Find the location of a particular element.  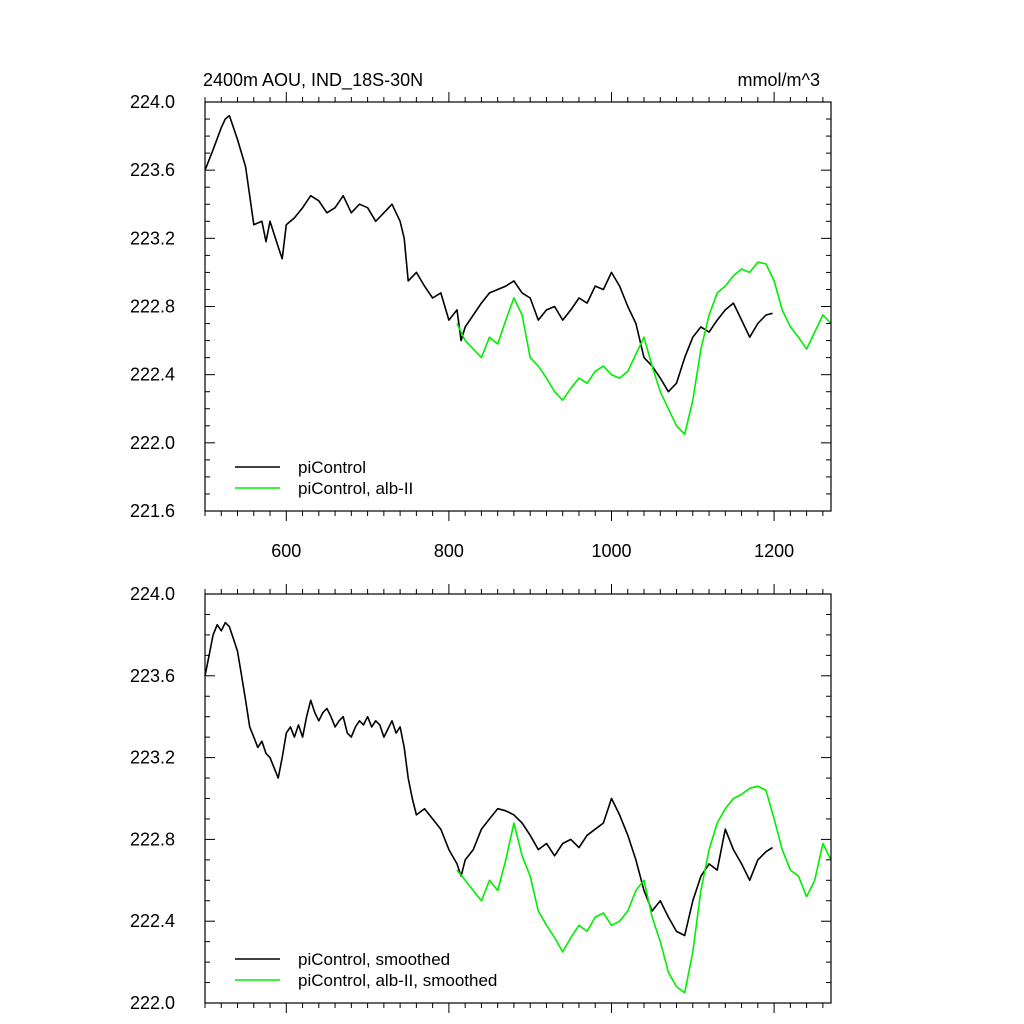

chart-title: 2400m AOU, IND_18S-30N is located at coordinates (313, 80).